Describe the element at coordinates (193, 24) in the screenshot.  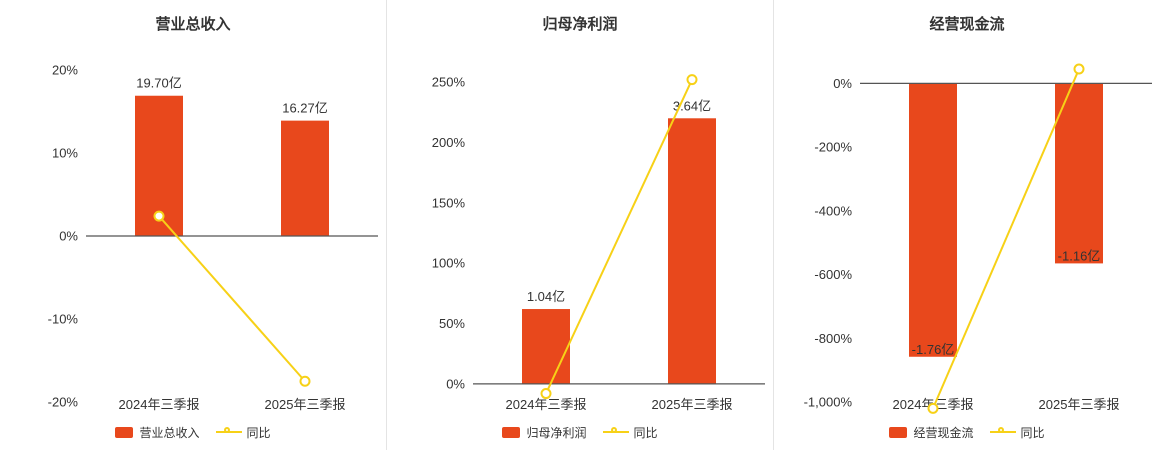
I see `chart-title-total-revenue: 营业总收入` at that location.